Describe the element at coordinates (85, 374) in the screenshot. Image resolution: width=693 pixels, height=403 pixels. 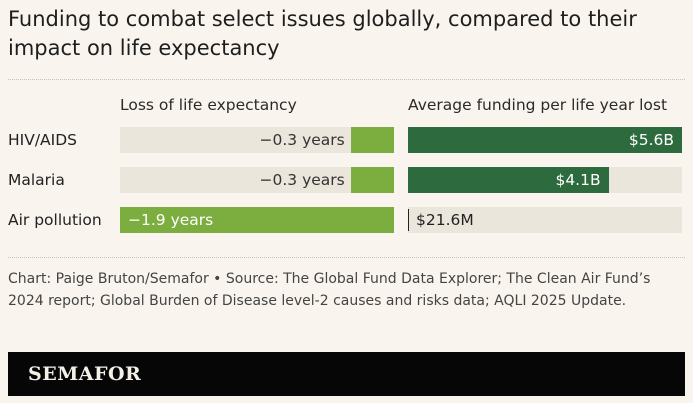
I see `semafor-logo: SEMAFOR` at that location.